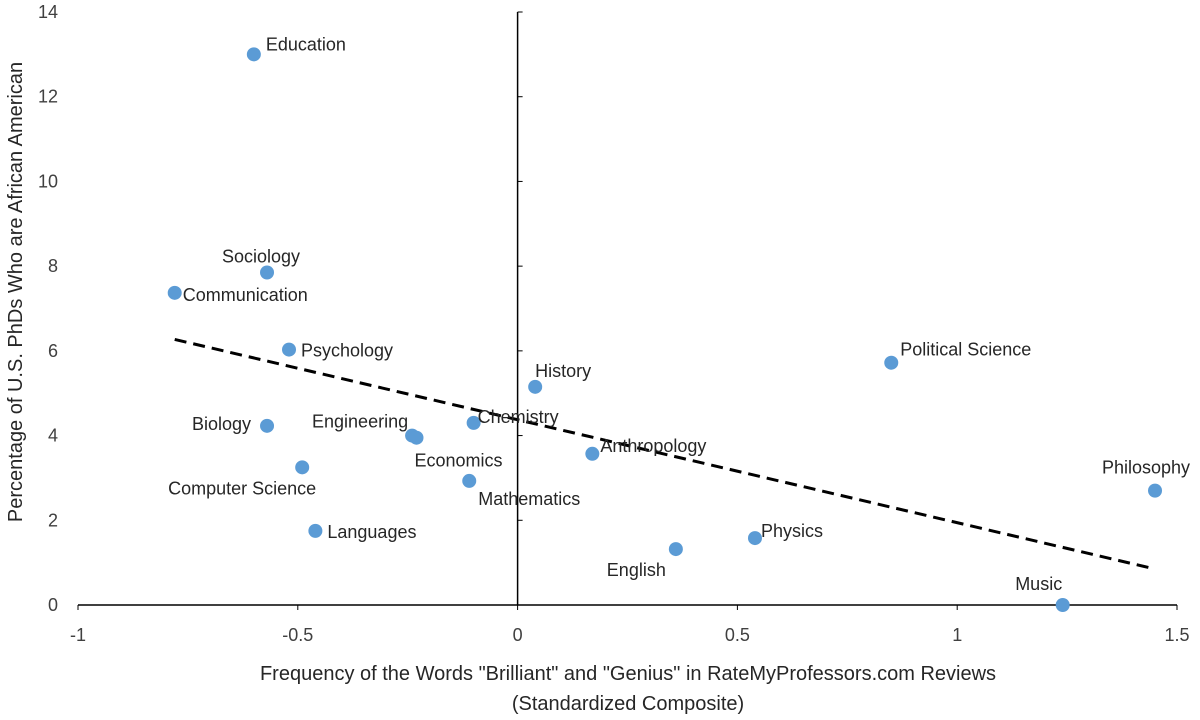 The width and height of the screenshot is (1200, 720). Describe the element at coordinates (792, 531) in the screenshot. I see `point-label: Physics` at that location.